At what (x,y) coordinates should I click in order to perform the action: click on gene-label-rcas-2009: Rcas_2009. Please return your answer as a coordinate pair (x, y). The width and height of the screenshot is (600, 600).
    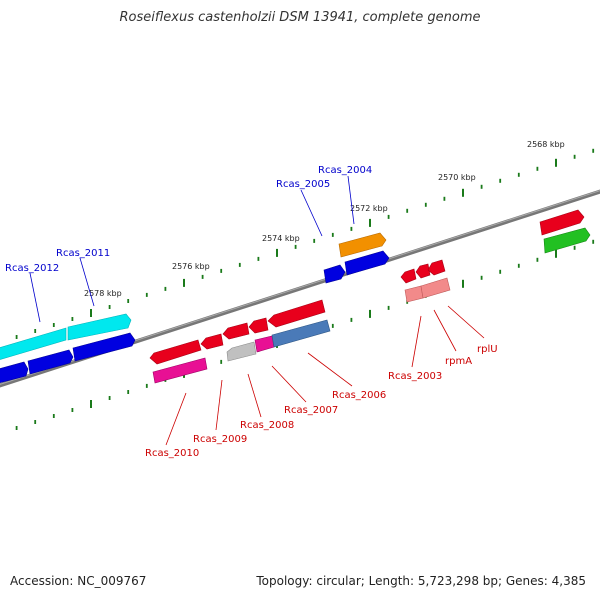
    Looking at the image, I should click on (220, 439).